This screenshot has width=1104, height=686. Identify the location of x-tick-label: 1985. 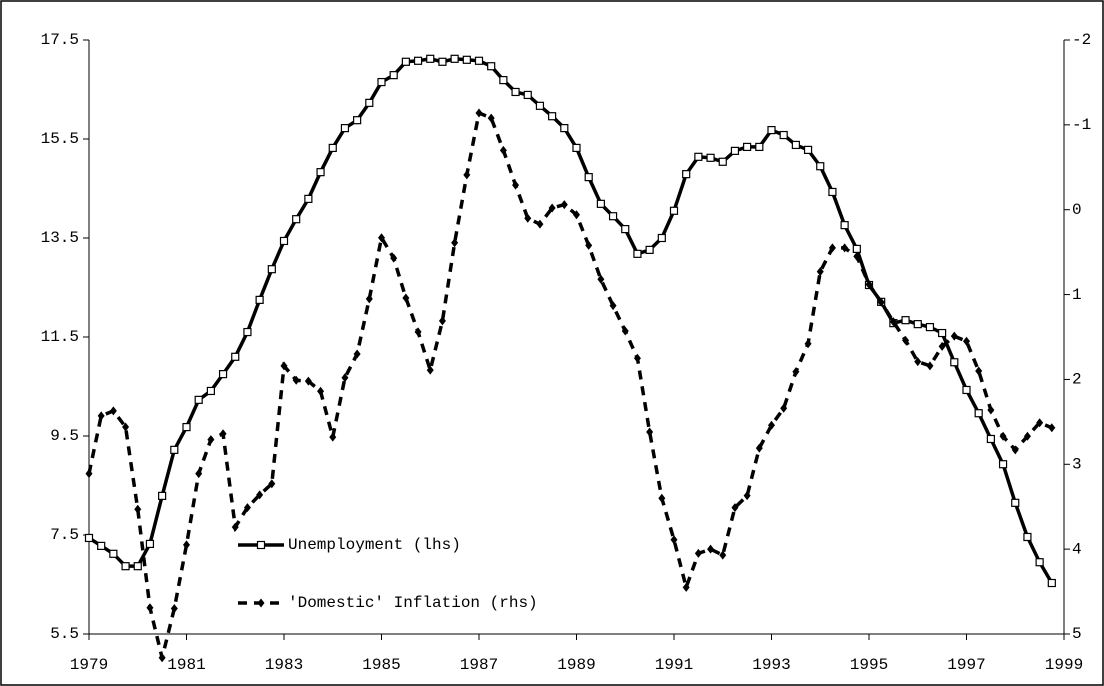
(381, 665).